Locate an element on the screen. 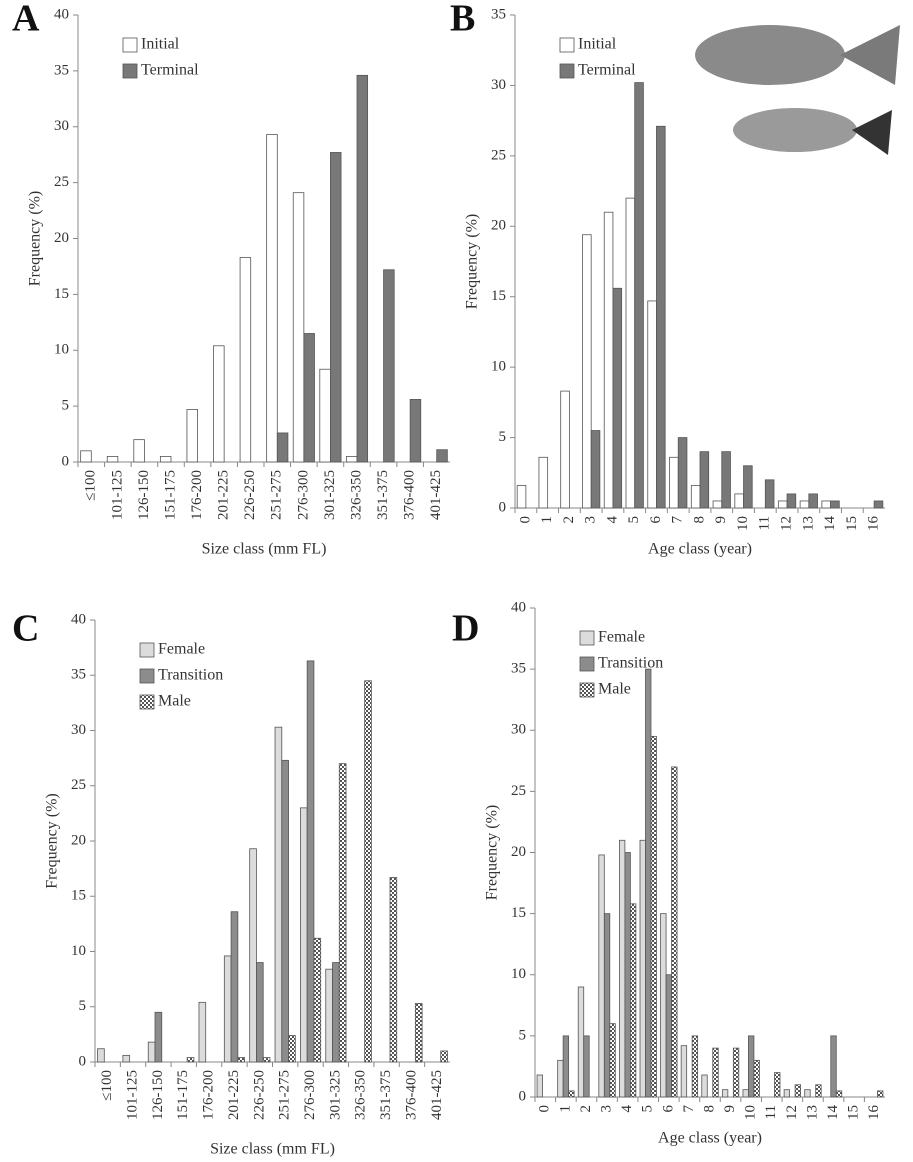 This screenshot has height=1162, width=913. x-tick-label: 8 is located at coordinates (699, 520).